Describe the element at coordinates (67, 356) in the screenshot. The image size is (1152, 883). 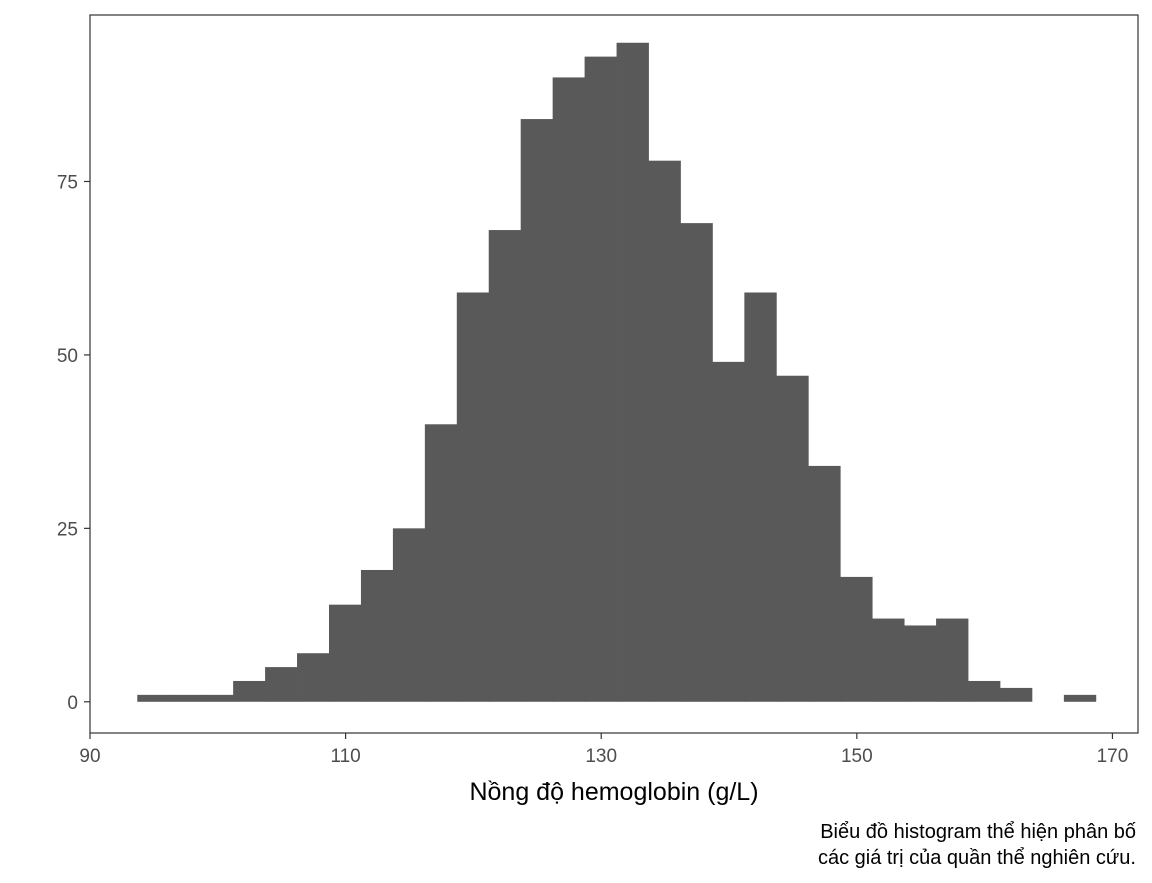
I see `y-tick-label: 50` at that location.